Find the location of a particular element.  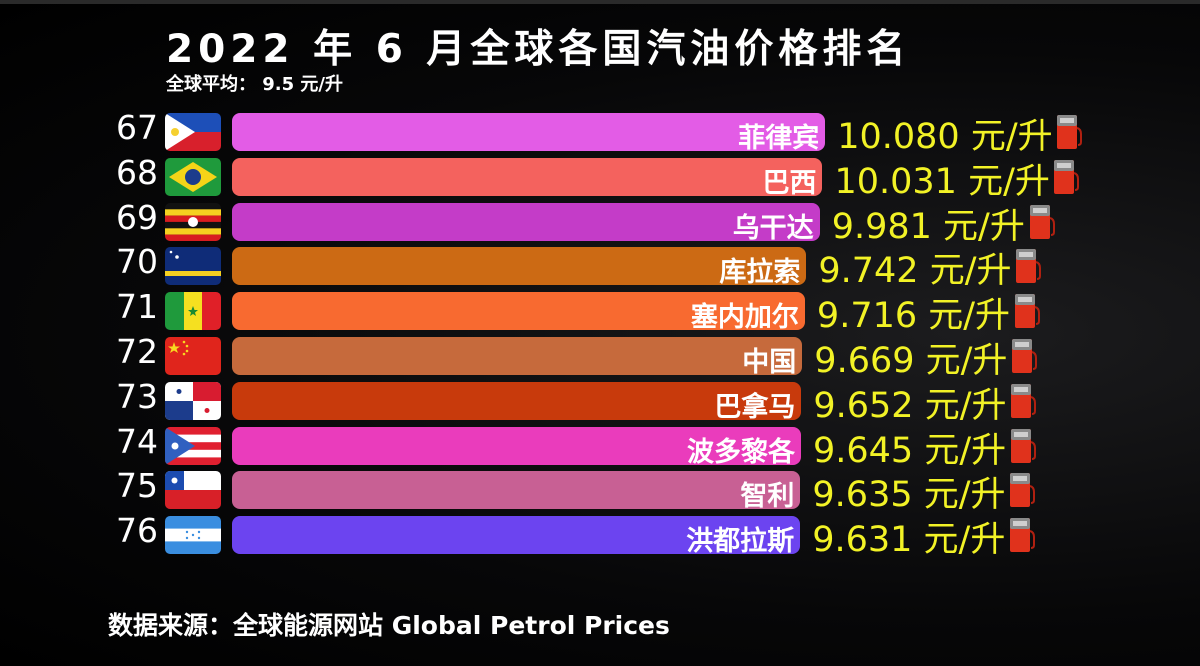

bar-row: 74 波多黎各 9.645 元/升 is located at coordinates (600, 446).